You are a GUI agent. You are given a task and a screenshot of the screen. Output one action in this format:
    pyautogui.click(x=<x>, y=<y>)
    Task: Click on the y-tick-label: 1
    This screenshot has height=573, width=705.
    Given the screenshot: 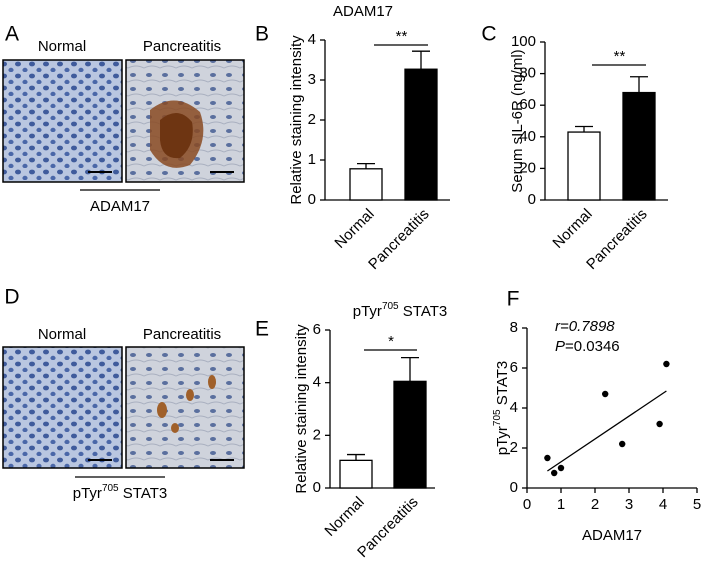 What is the action you would take?
    pyautogui.click(x=312, y=159)
    